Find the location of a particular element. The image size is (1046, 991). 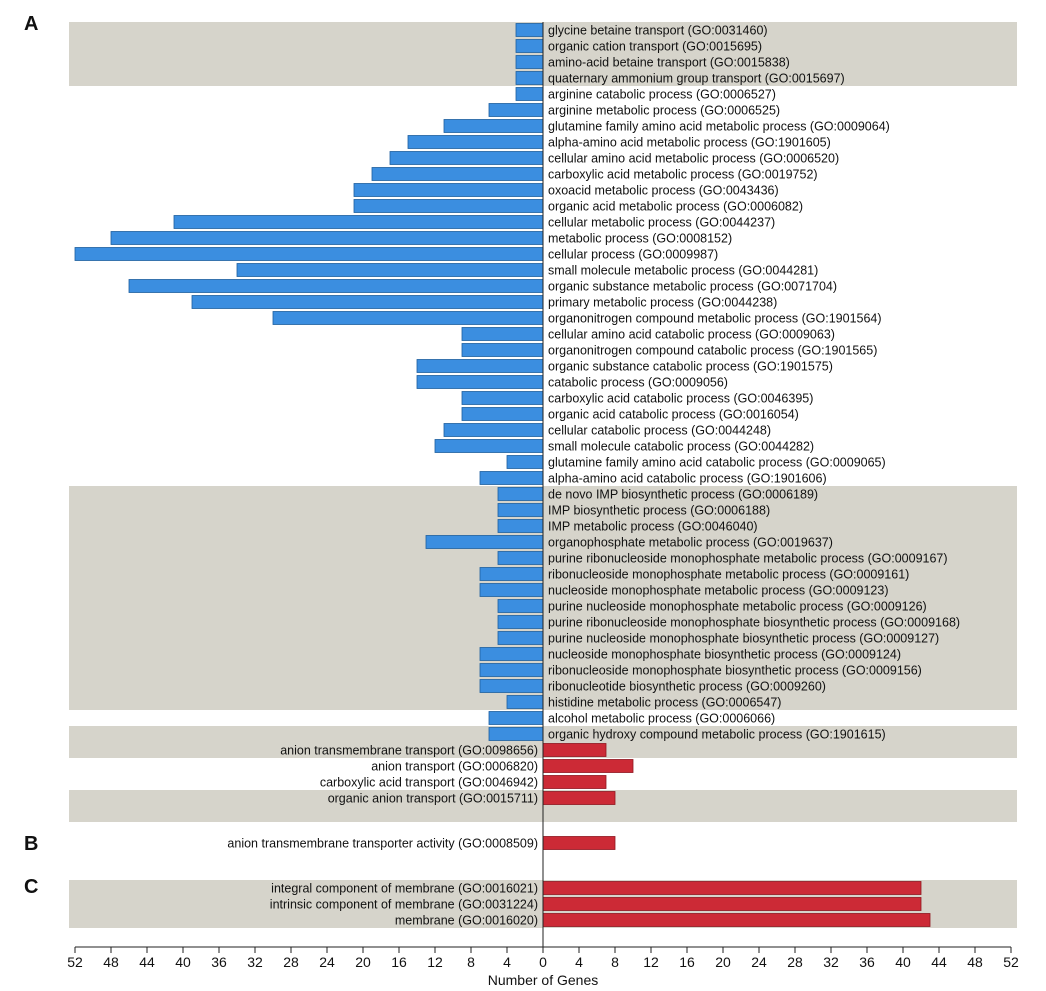

term-label: arginine metabolic process (GO:0006525) is located at coordinates (664, 111).